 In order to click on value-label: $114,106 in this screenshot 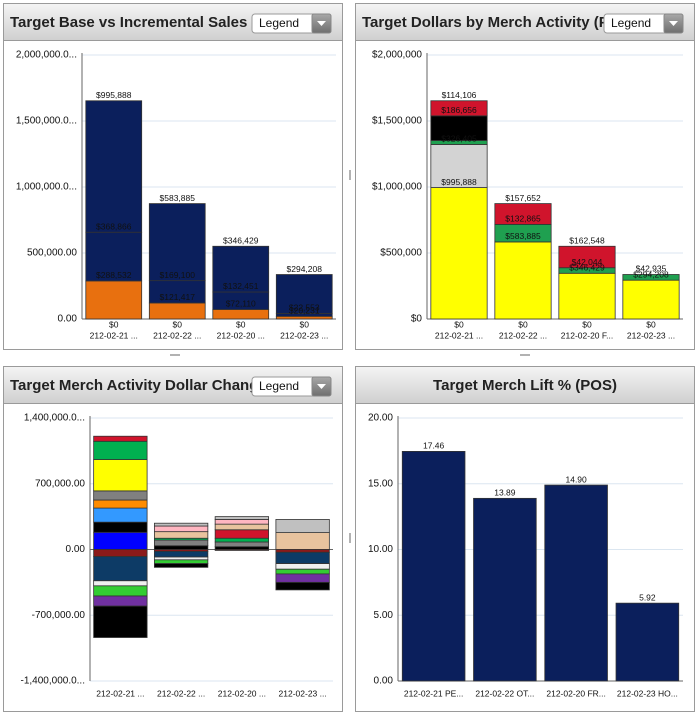, I will do `click(459, 95)`.